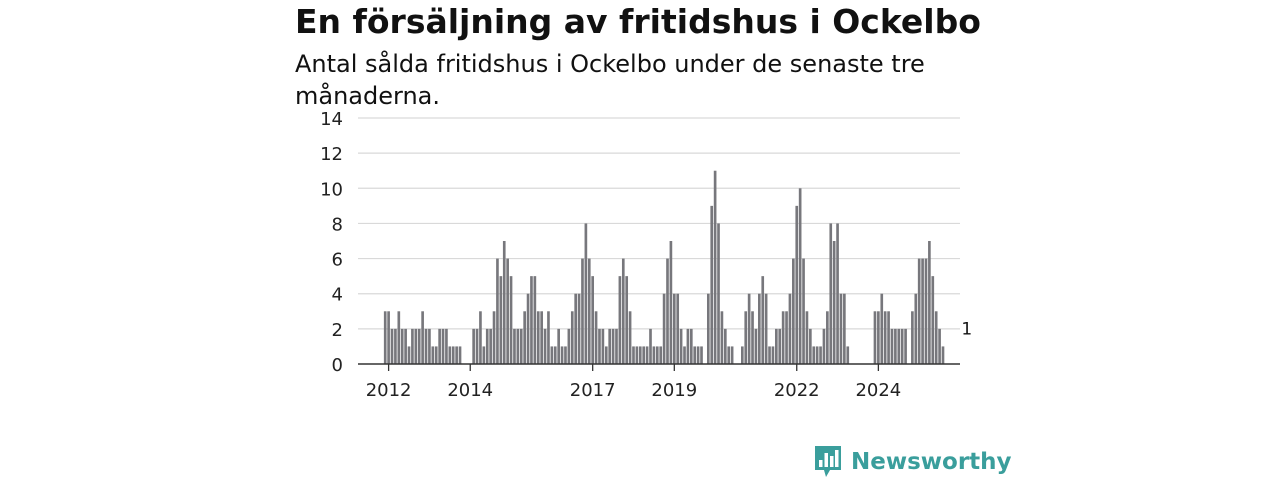 Image resolution: width=1280 pixels, height=480 pixels. Describe the element at coordinates (828, 461) in the screenshot. I see `newsworthy-logo-icon` at that location.